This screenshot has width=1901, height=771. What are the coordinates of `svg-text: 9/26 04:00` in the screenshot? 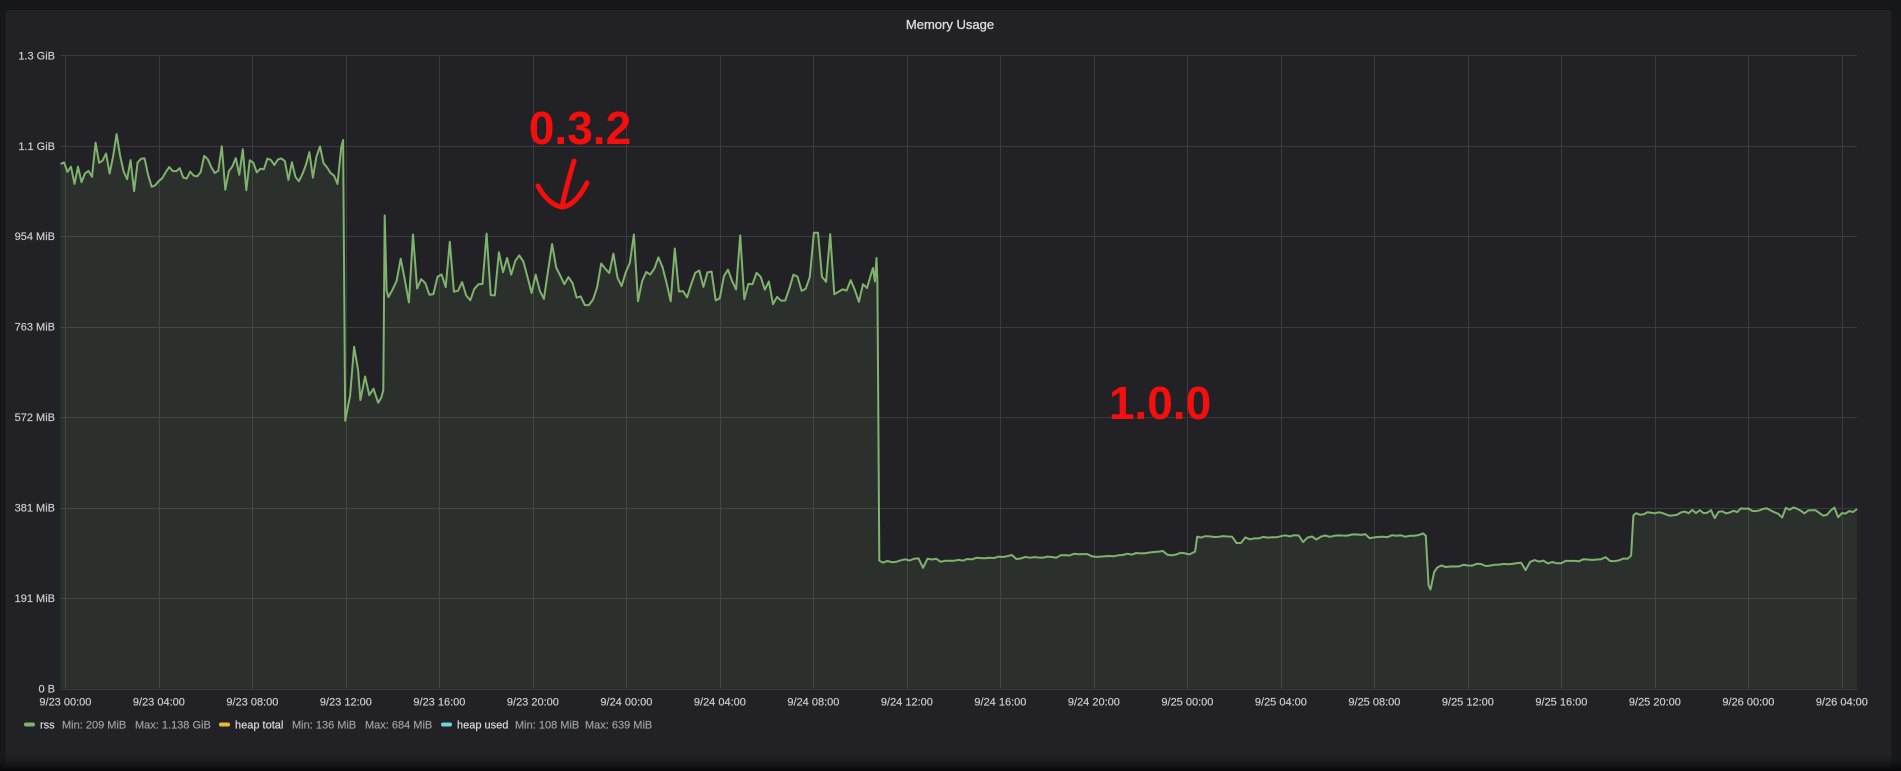 It's located at (1842, 703).